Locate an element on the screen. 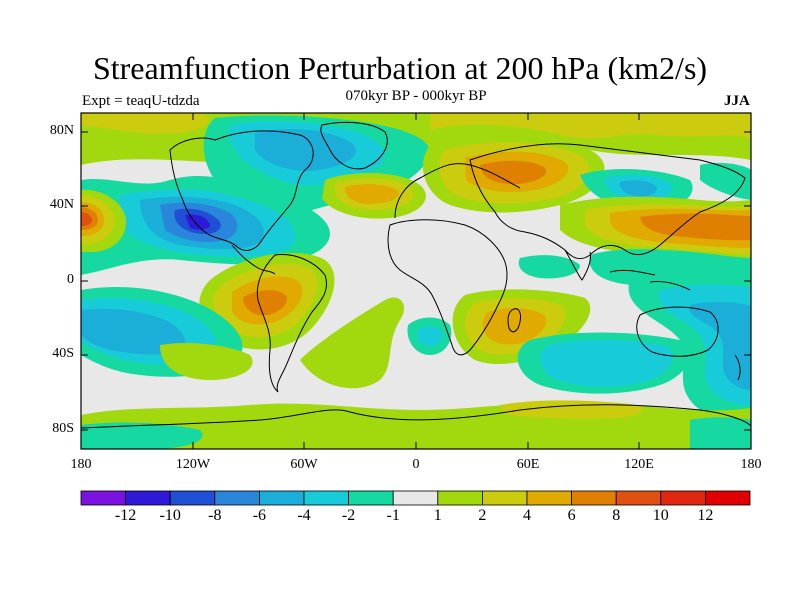 The image size is (800, 600). colorbar-label: 10 is located at coordinates (660, 515).